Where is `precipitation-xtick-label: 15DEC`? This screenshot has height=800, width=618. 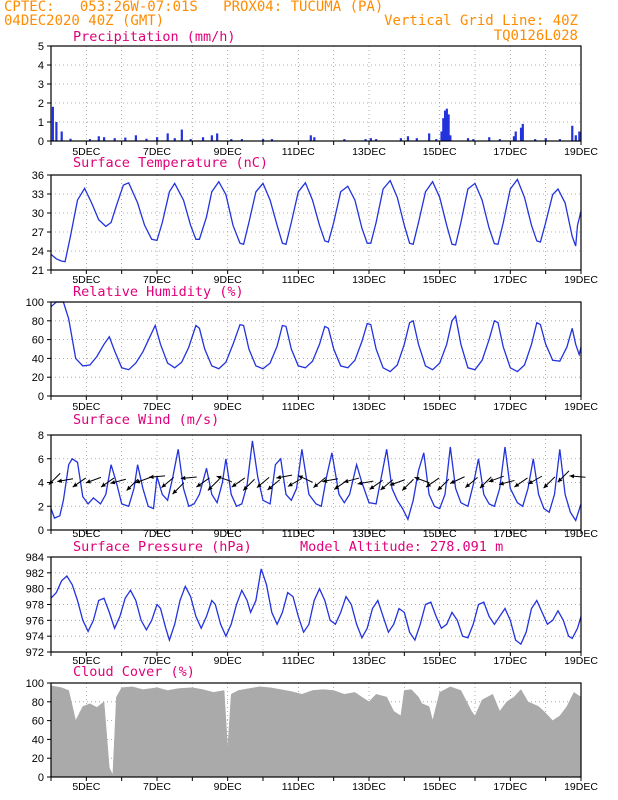 precipitation-xtick-label: 15DEC is located at coordinates (440, 152).